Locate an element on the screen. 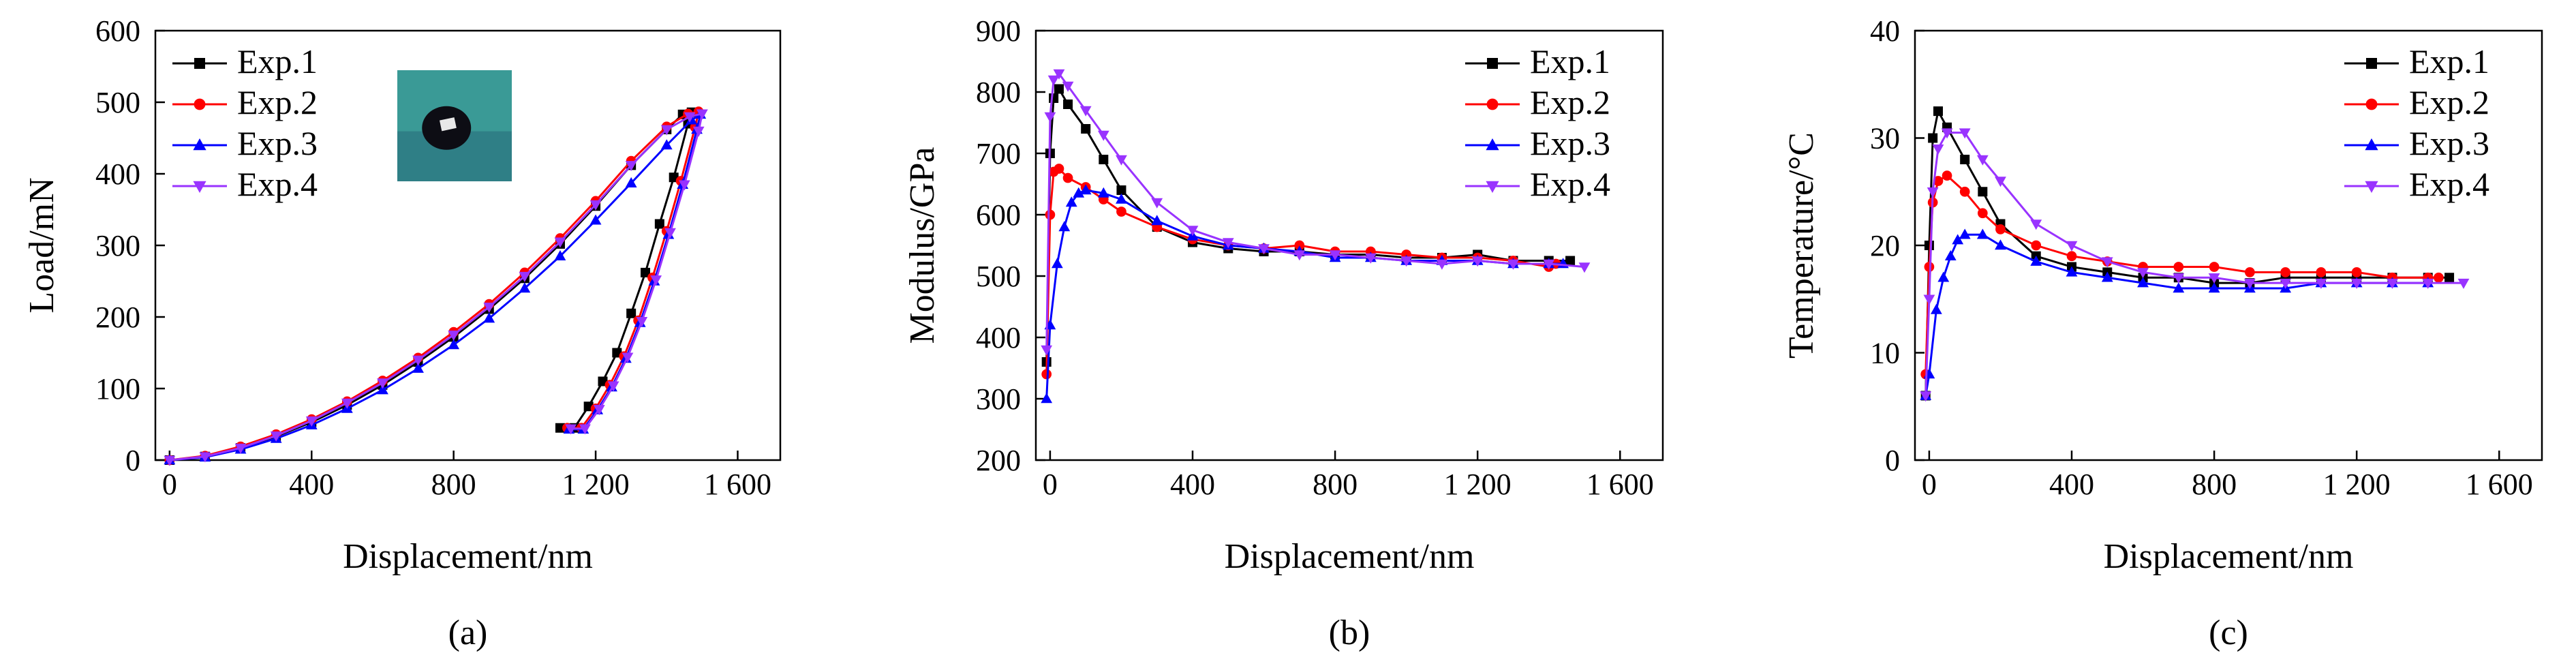 This screenshot has height=668, width=2576. series-line is located at coordinates (2194, 264).